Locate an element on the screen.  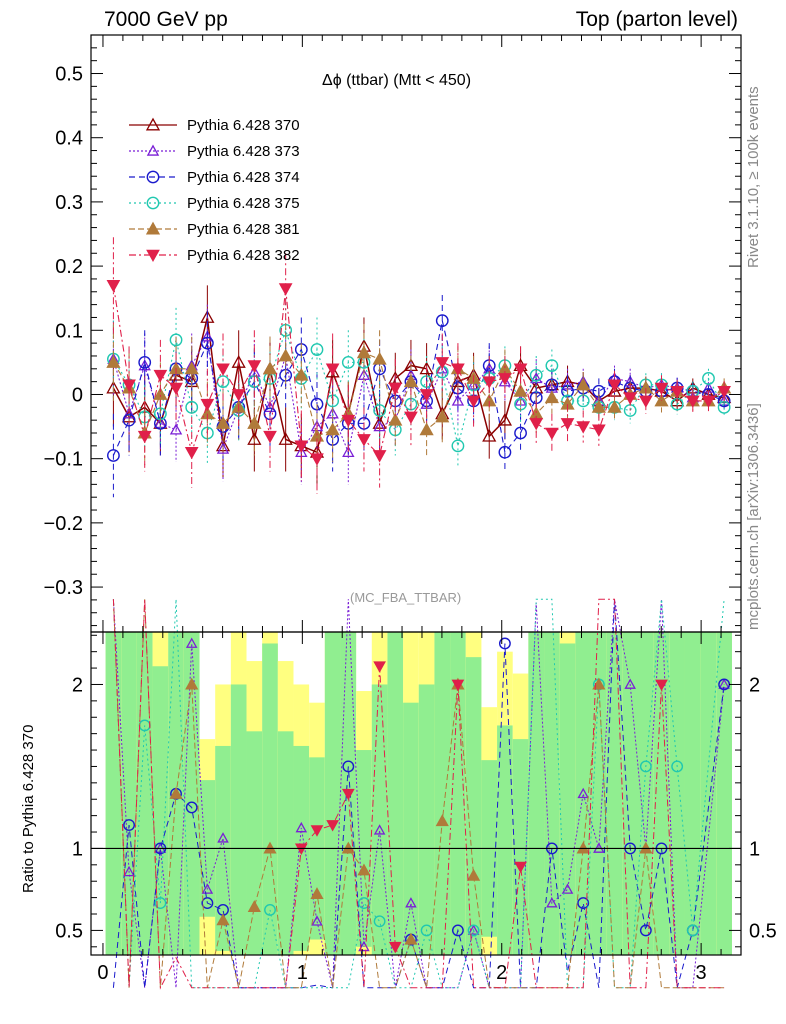
y-tick-label: 0.3 is located at coordinates (69, 203).